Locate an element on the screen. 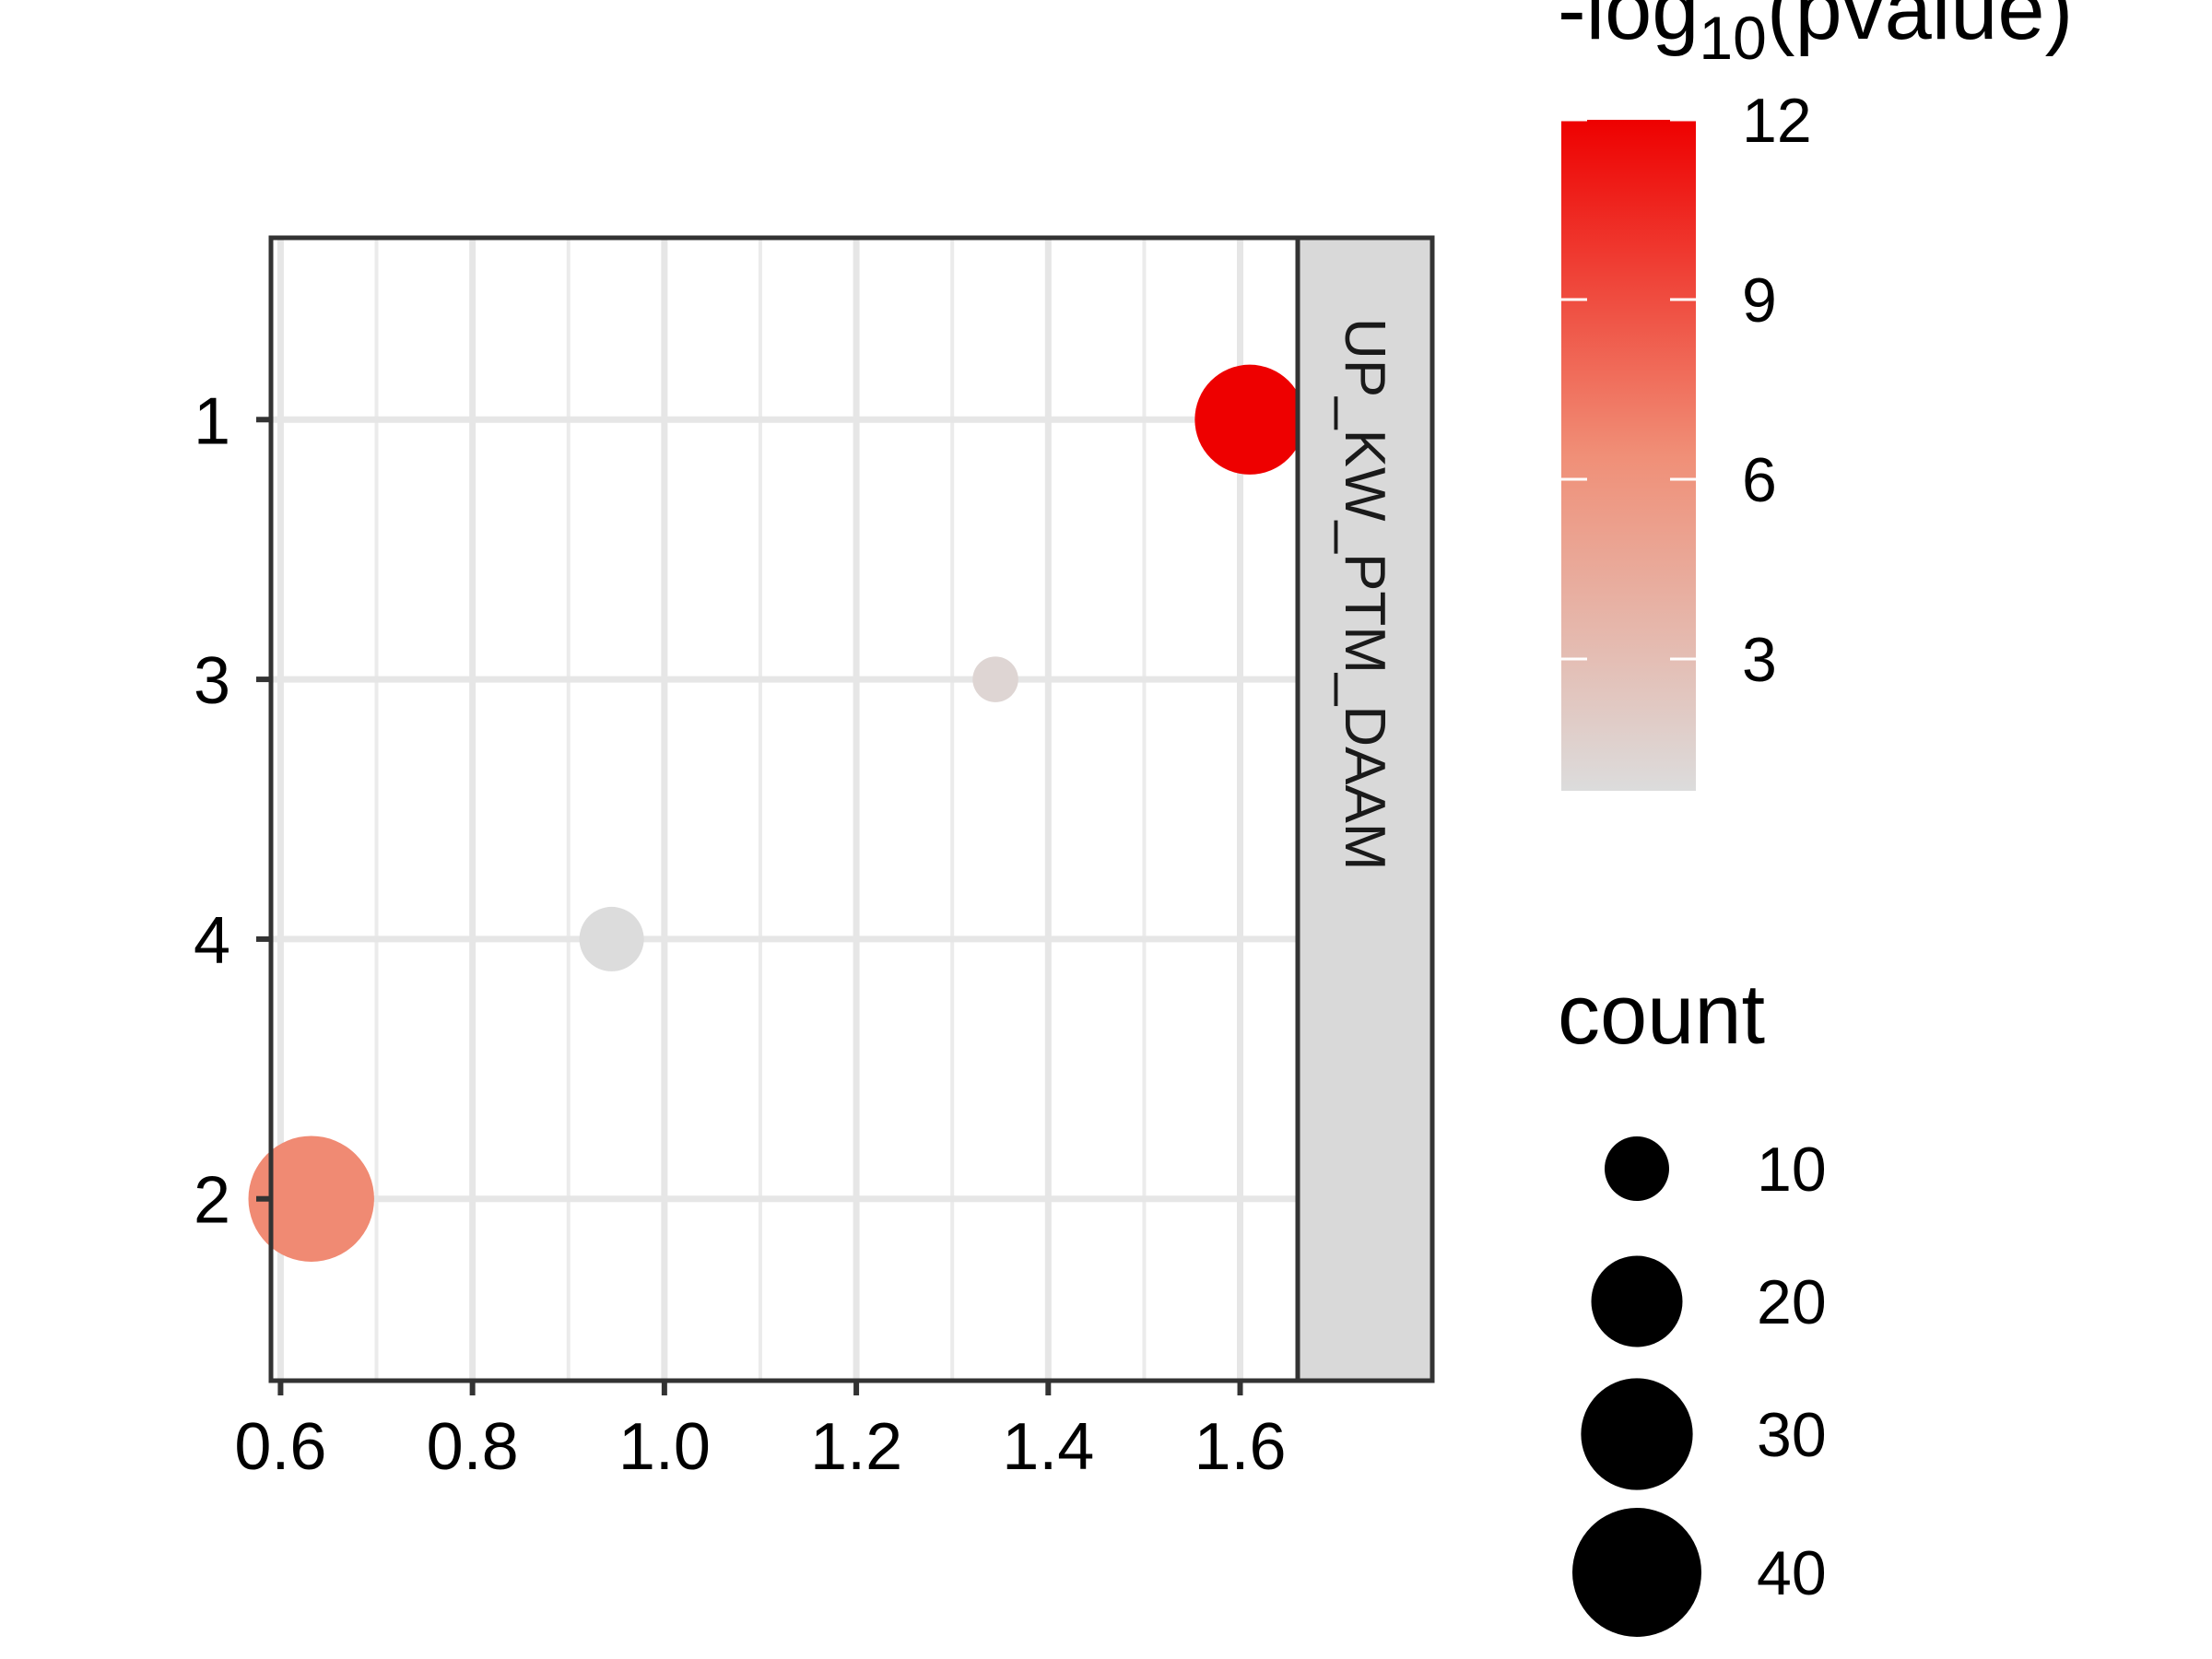  color-legend-title-main: -log is located at coordinates (1628, 28).